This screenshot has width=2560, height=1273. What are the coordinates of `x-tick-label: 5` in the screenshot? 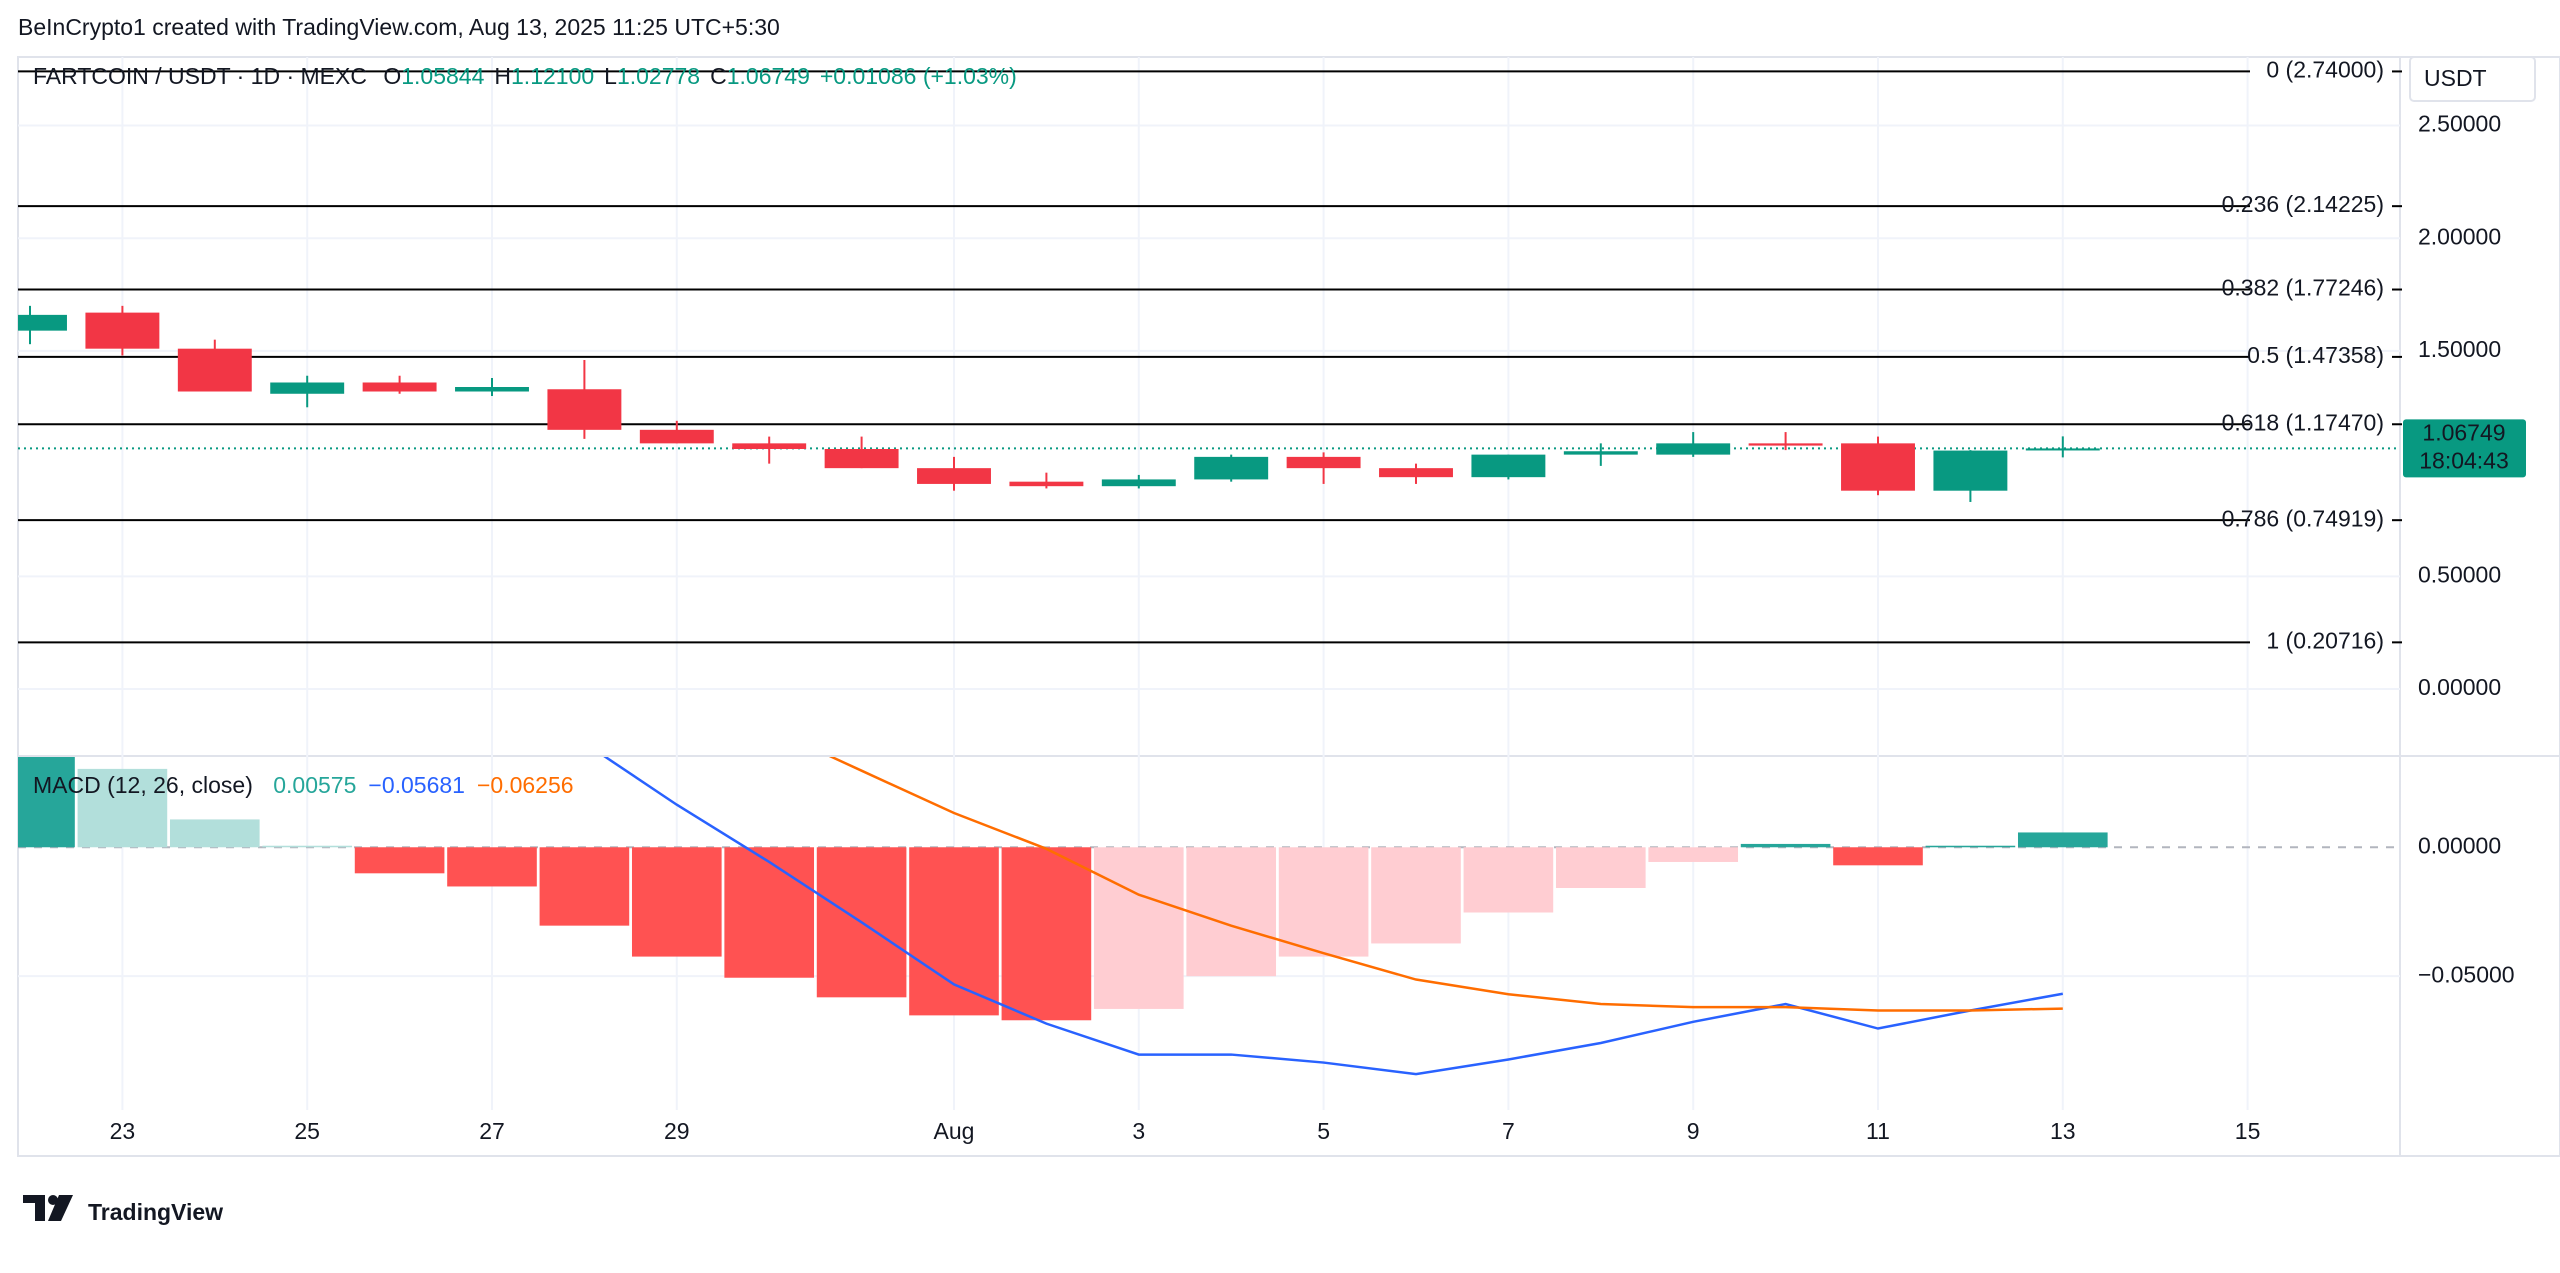 It's located at (1323, 1131).